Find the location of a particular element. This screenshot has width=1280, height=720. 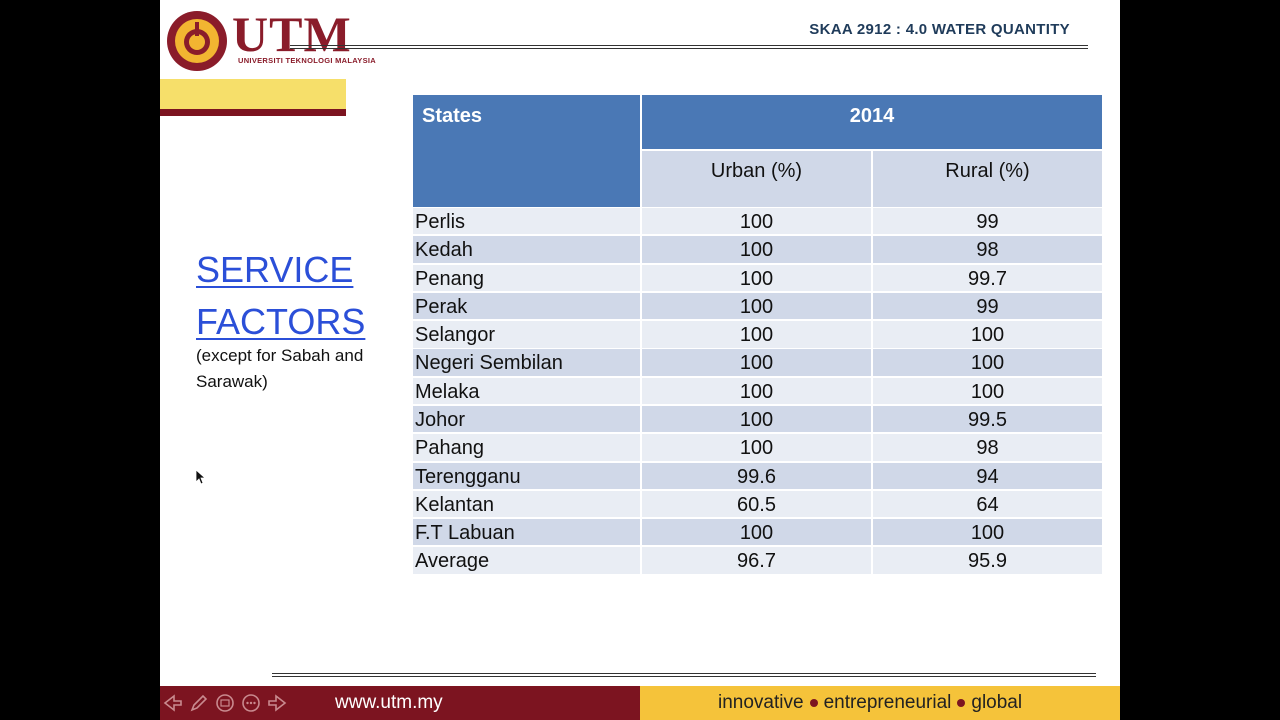

table-row: Melaka 100 100 is located at coordinates (757, 391).